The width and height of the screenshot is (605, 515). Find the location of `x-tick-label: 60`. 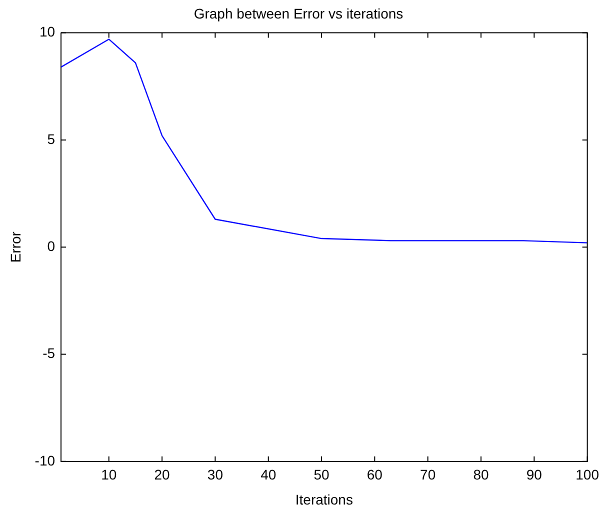

x-tick-label: 60 is located at coordinates (374, 474).